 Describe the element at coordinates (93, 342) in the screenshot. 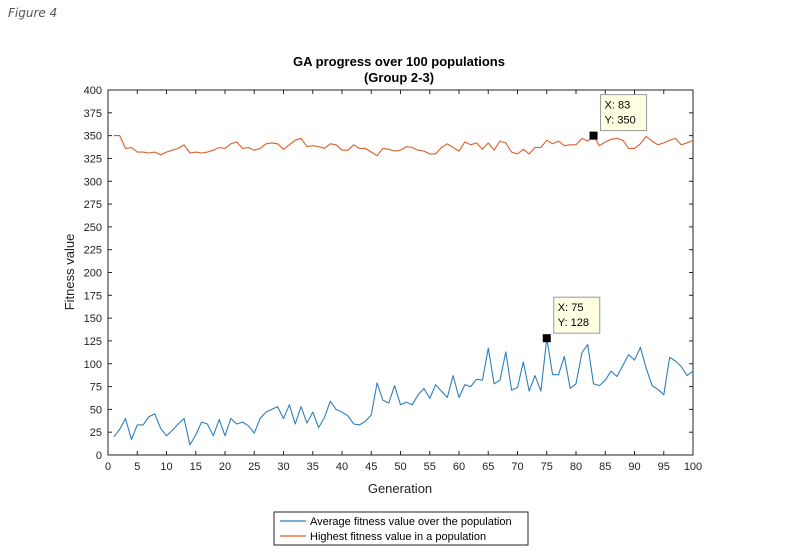

I see `y-tick-label: 125` at that location.